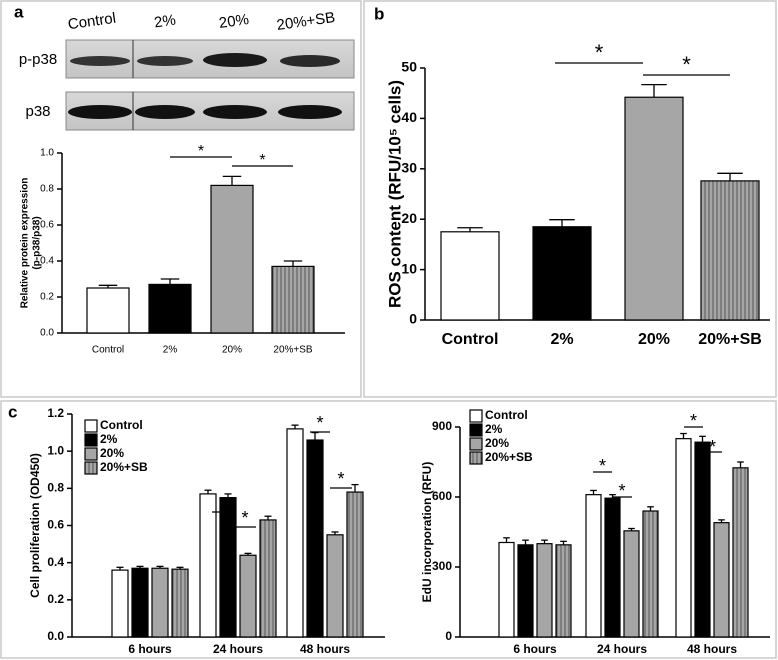 The height and width of the screenshot is (660, 778). What do you see at coordinates (25, 243) in the screenshot?
I see `y-axis-label: Relative protein expression` at bounding box center [25, 243].